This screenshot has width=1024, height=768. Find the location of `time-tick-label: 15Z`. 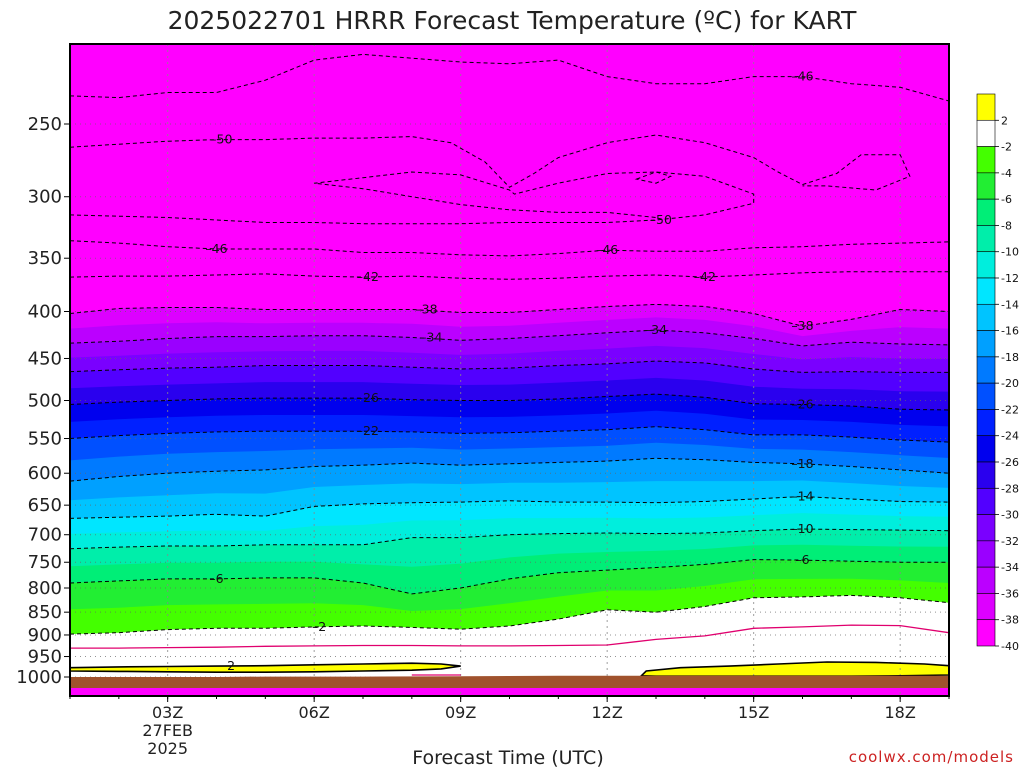

time-tick-label: 15Z is located at coordinates (753, 712).